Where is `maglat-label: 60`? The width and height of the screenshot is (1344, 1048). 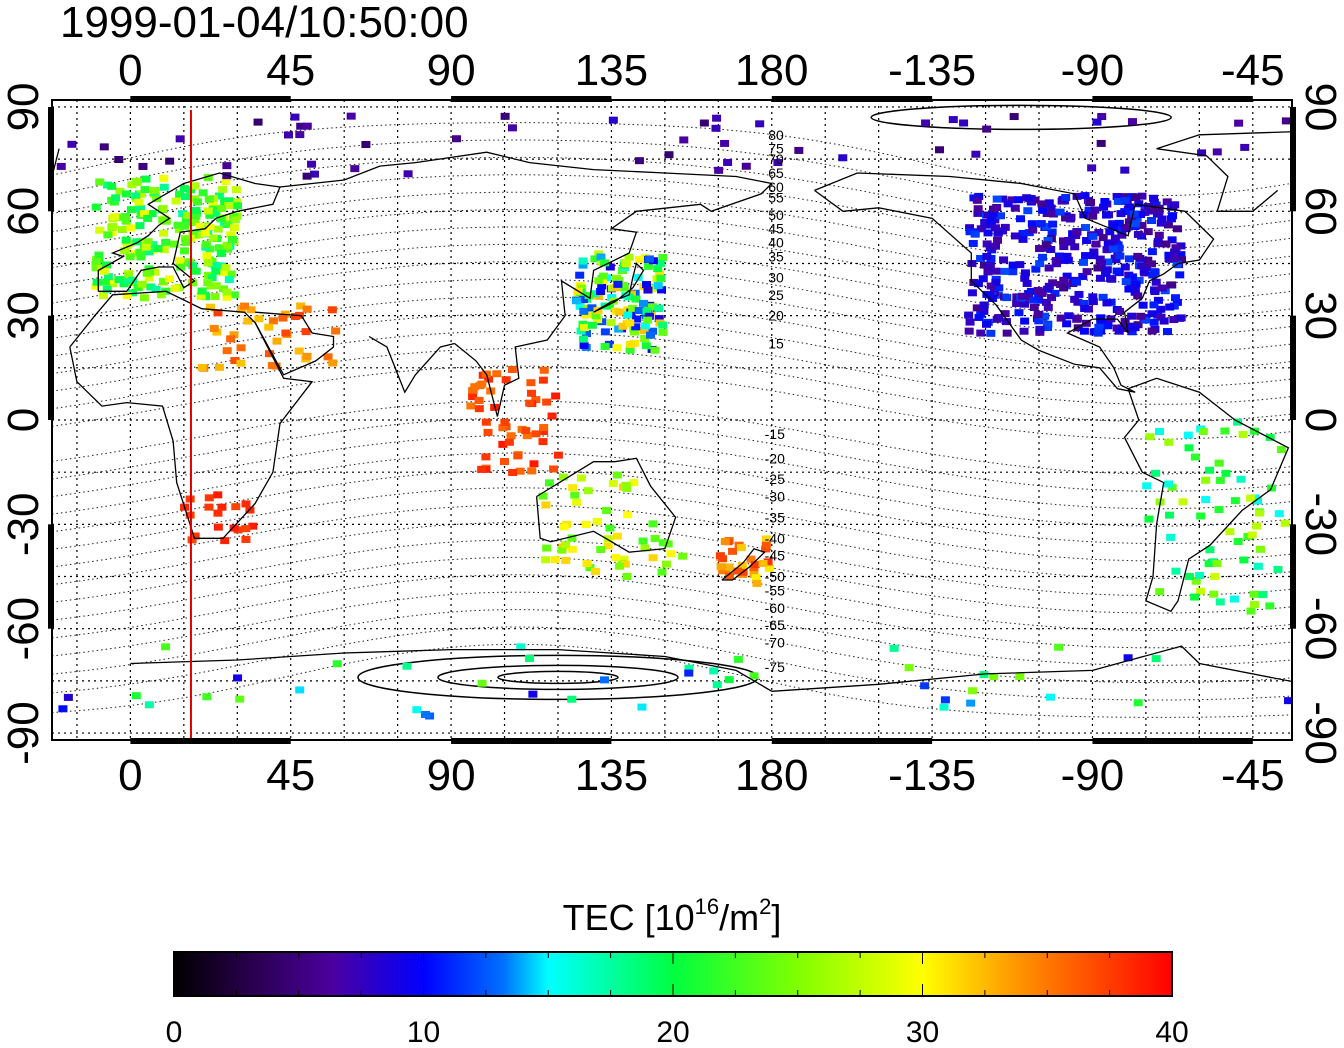
maglat-label: 60 is located at coordinates (776, 187).